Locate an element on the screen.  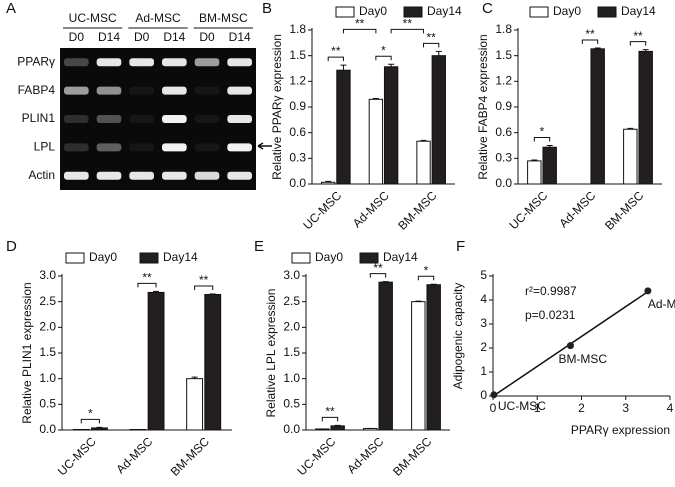
y-axis-label: Relative LPL expression is located at coordinates (271, 353).